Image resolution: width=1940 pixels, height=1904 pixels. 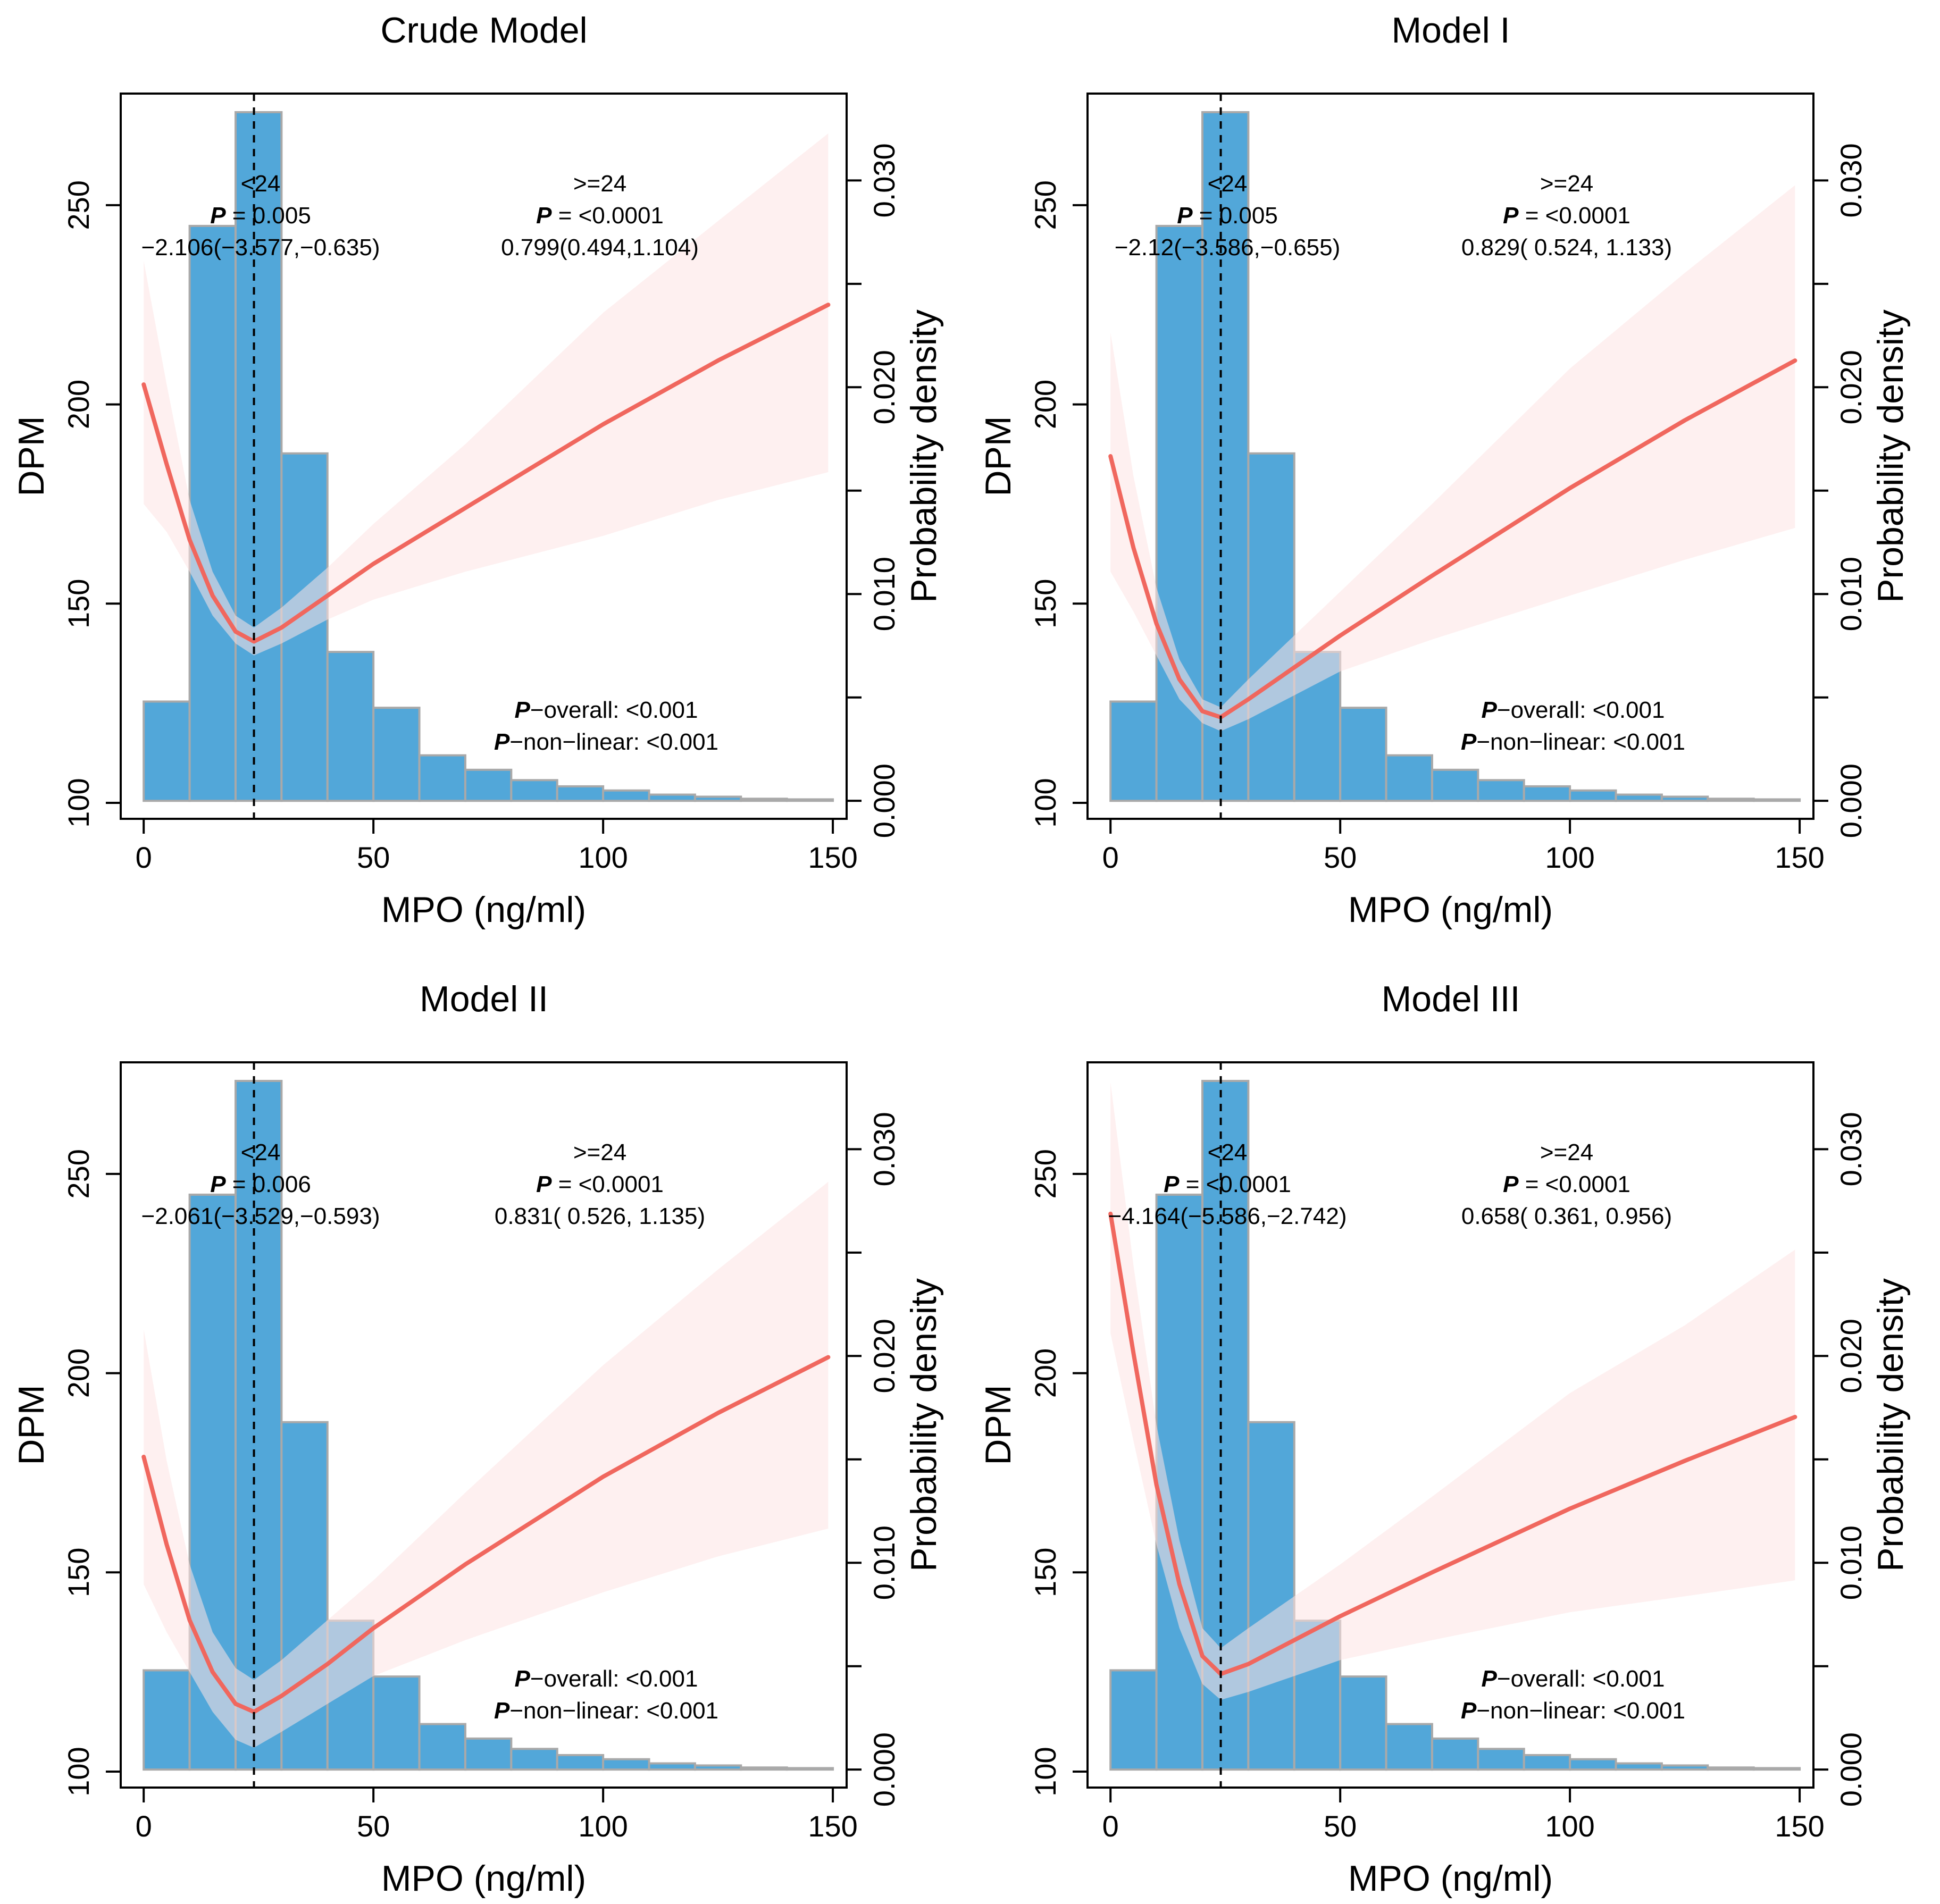 I want to click on right-estimate: 0.831( 0.526, 1.135), so click(x=600, y=1216).